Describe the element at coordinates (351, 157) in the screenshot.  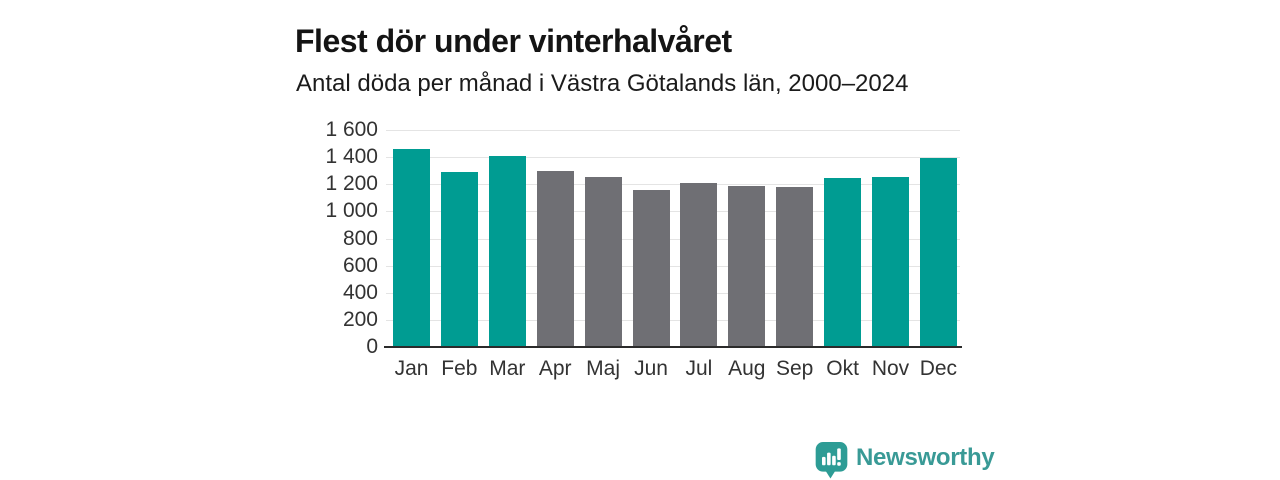
I see `y-tick-label-1400: 1 400` at that location.